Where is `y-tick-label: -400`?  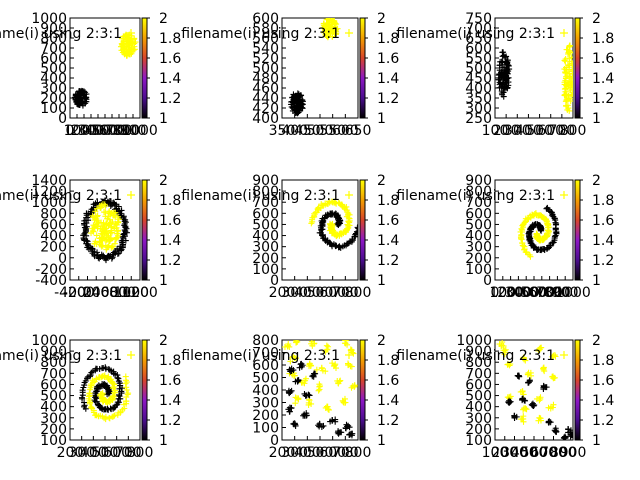
y-tick-label: -400 is located at coordinates (51, 281).